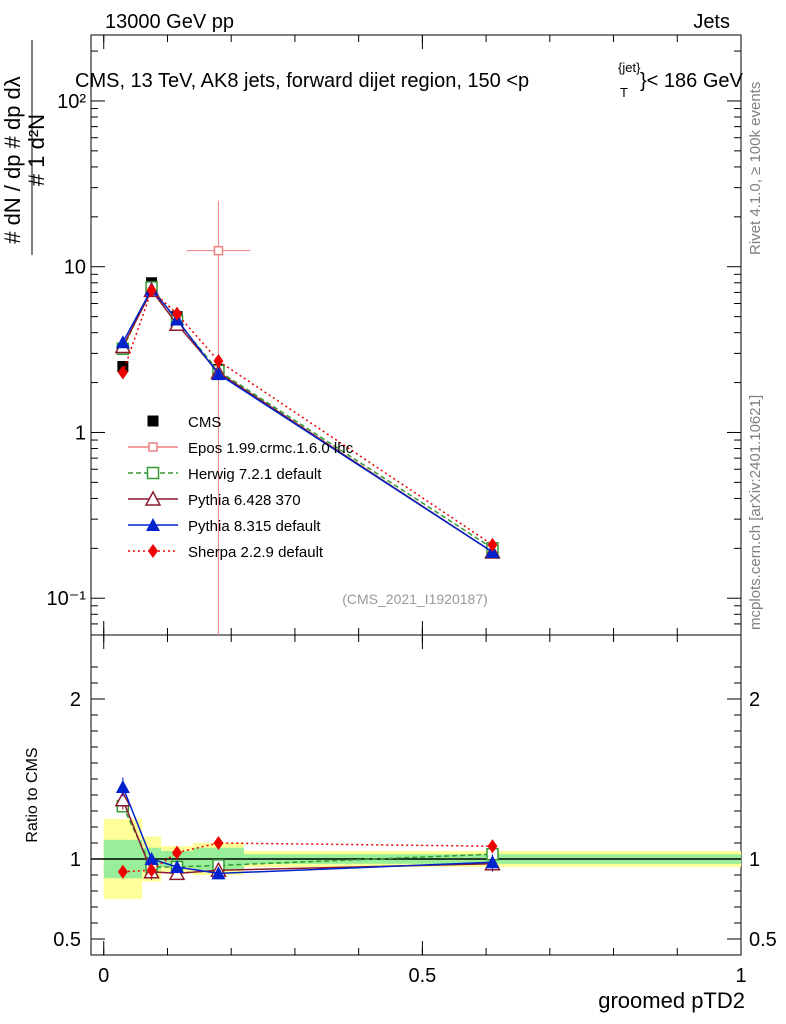 This screenshot has width=786, height=1024. Describe the element at coordinates (422, 976) in the screenshot. I see `x-tick-label: 0.5` at that location.